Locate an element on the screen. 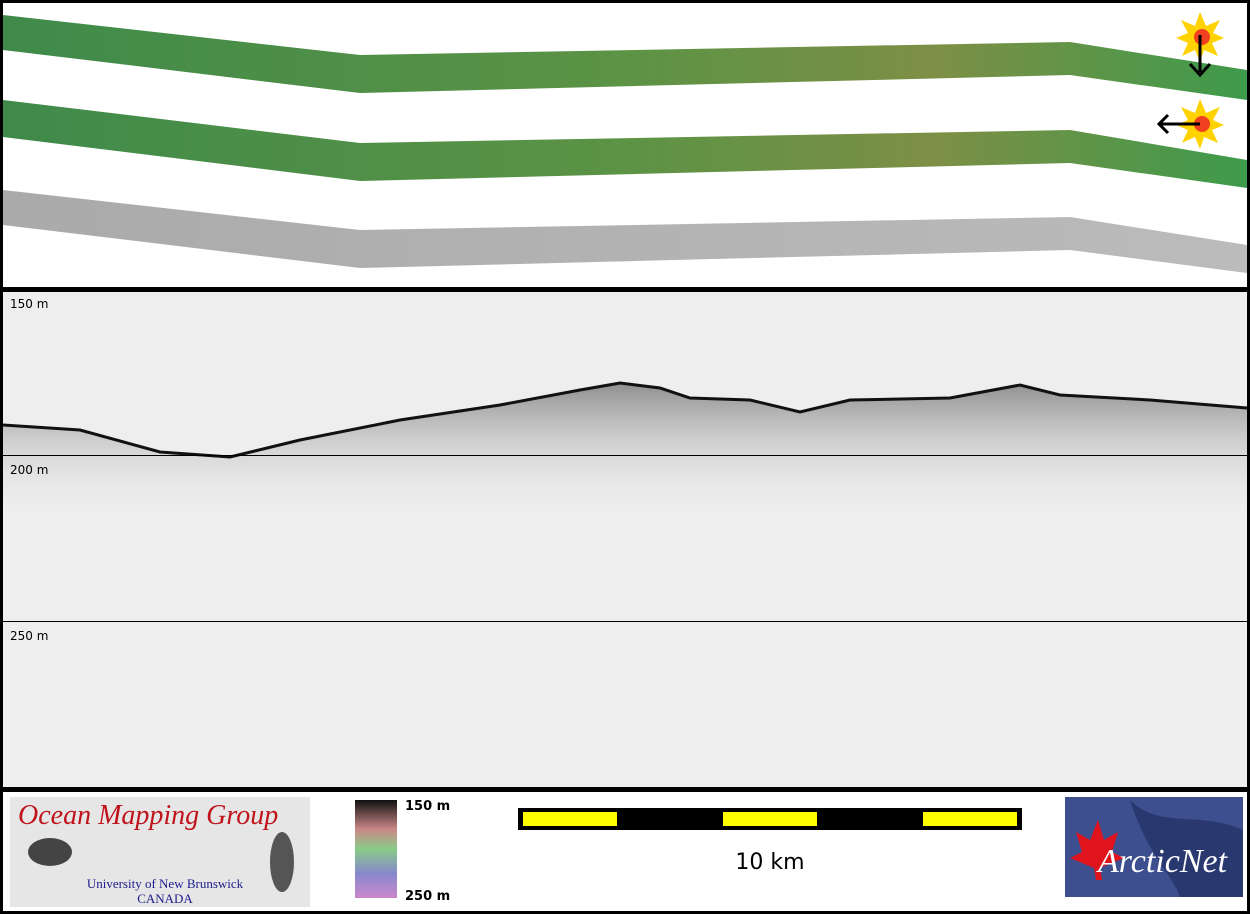 The height and width of the screenshot is (914, 1250). seafloor-line is located at coordinates (625, 420).